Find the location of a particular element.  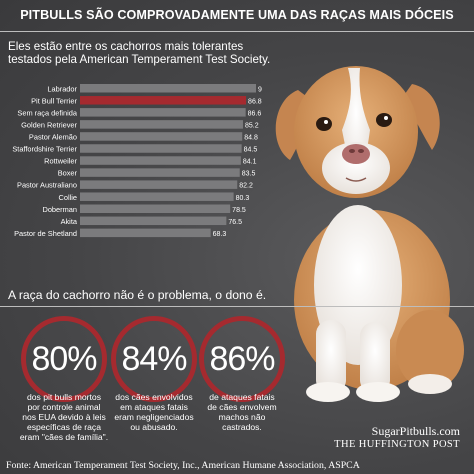

brand-media: THE HUFFINGTON POST is located at coordinates (397, 444).